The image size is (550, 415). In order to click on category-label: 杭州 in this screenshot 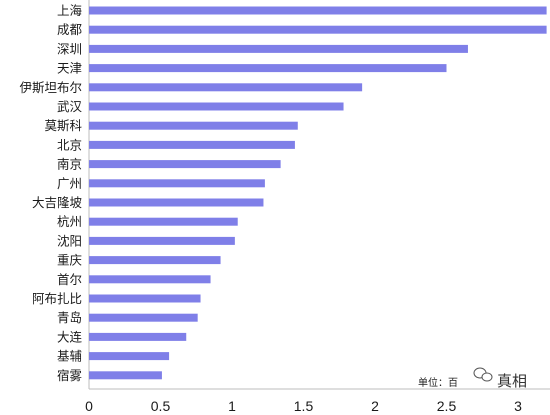, I will do `click(69, 221)`.